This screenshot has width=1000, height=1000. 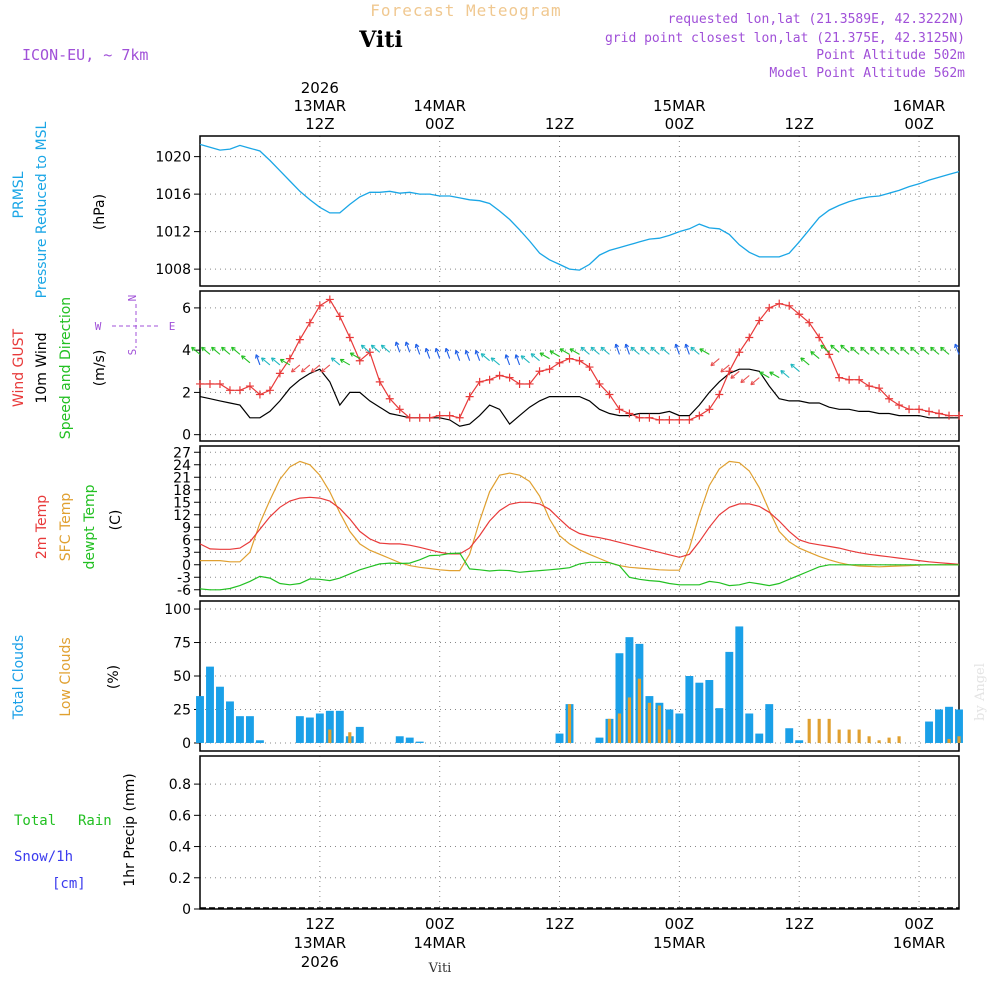 What do you see at coordinates (135, 325) in the screenshot?
I see `wind-compass: N S W E` at bounding box center [135, 325].